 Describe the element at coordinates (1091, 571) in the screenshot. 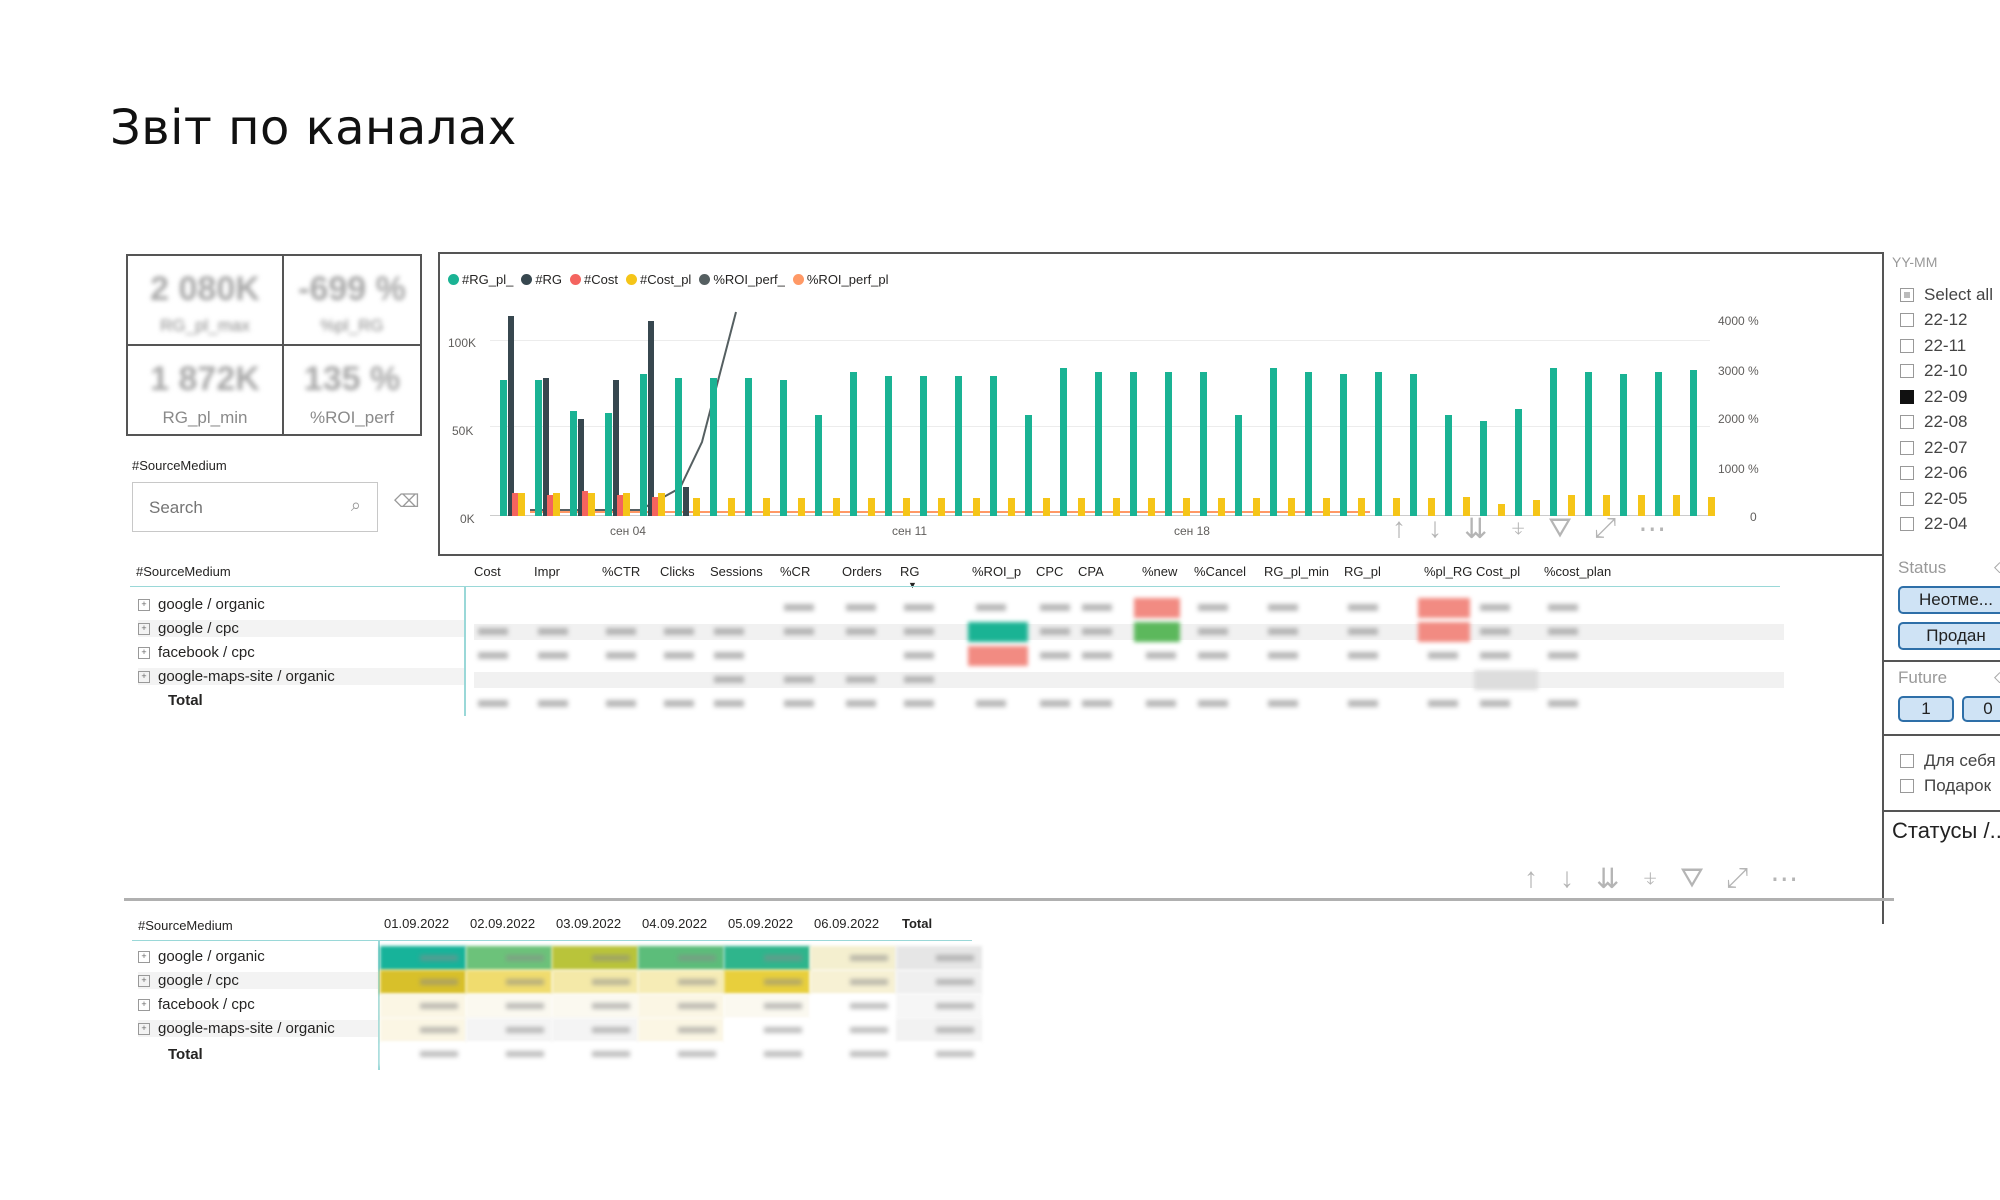

I see `matrix-column-header: CPA` at that location.